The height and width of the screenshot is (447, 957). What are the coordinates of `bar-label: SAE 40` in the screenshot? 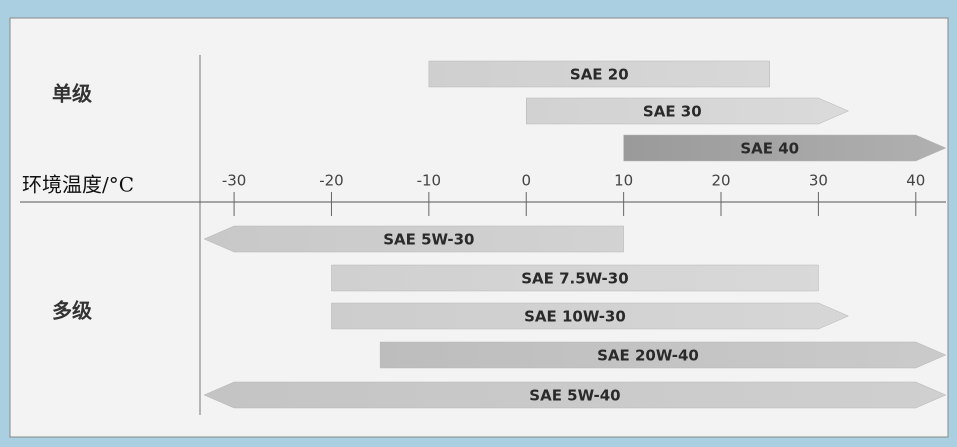 It's located at (769, 149).